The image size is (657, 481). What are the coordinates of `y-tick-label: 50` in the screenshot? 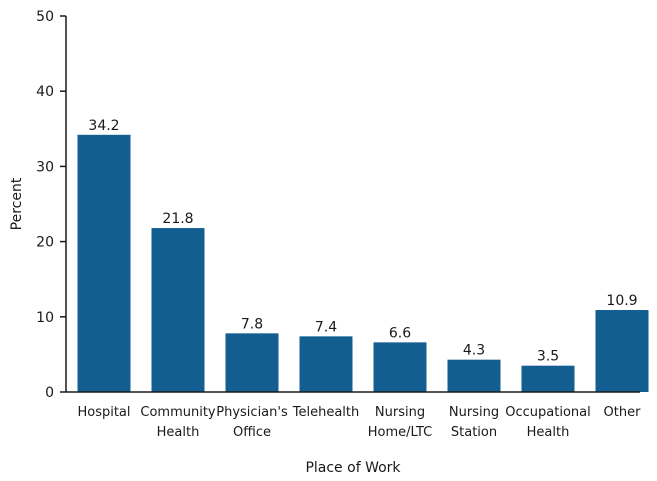 It's located at (45, 17).